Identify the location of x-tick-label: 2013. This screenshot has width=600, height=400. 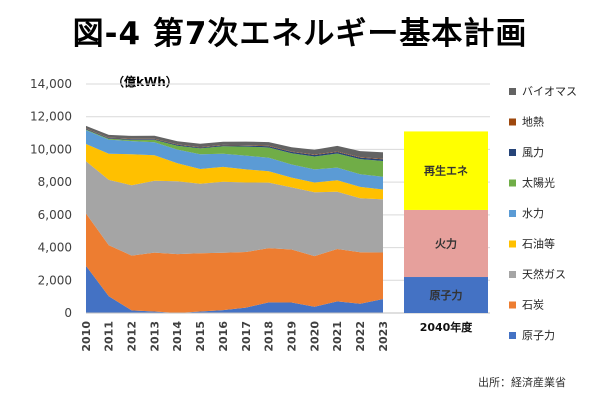
(154, 336).